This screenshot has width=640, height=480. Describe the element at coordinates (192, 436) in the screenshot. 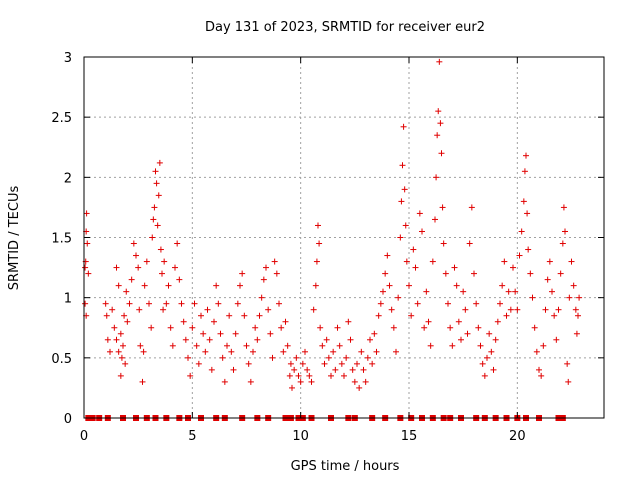

I see `x-tick-label: 5` at that location.